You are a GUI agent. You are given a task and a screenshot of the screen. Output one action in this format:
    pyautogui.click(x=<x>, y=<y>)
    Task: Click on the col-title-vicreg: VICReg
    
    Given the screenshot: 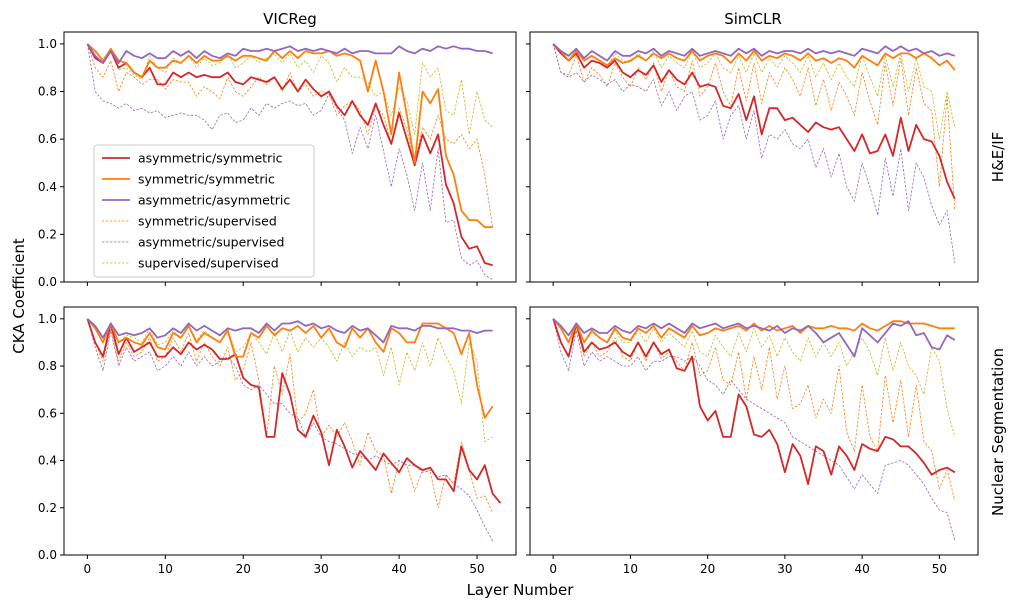 What is the action you would take?
    pyautogui.click(x=290, y=19)
    